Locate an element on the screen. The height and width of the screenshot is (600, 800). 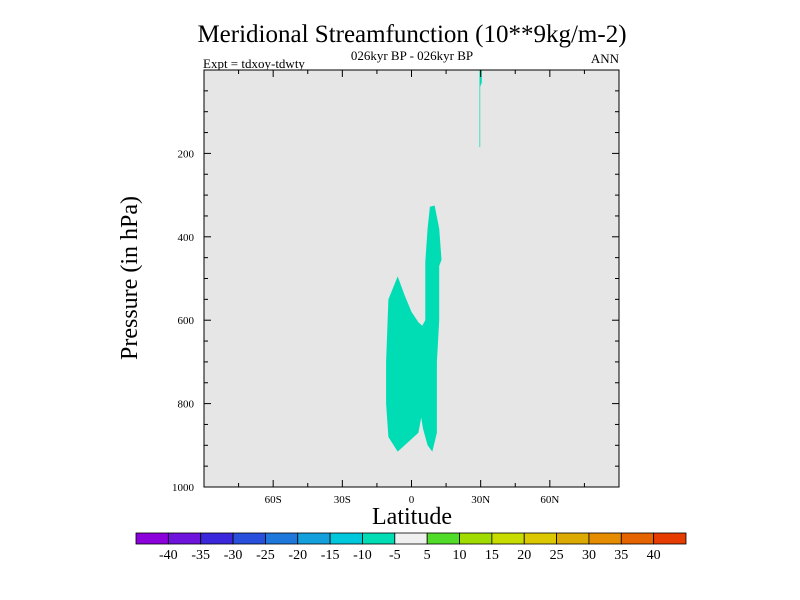
colorbar-label: 25 is located at coordinates (557, 555).